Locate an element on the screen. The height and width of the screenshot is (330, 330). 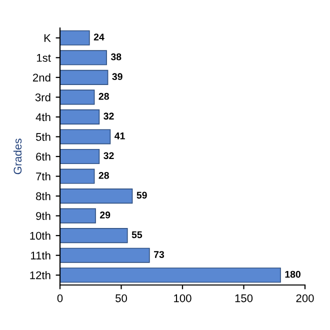
y-tick-label: 8th is located at coordinates (43, 196).